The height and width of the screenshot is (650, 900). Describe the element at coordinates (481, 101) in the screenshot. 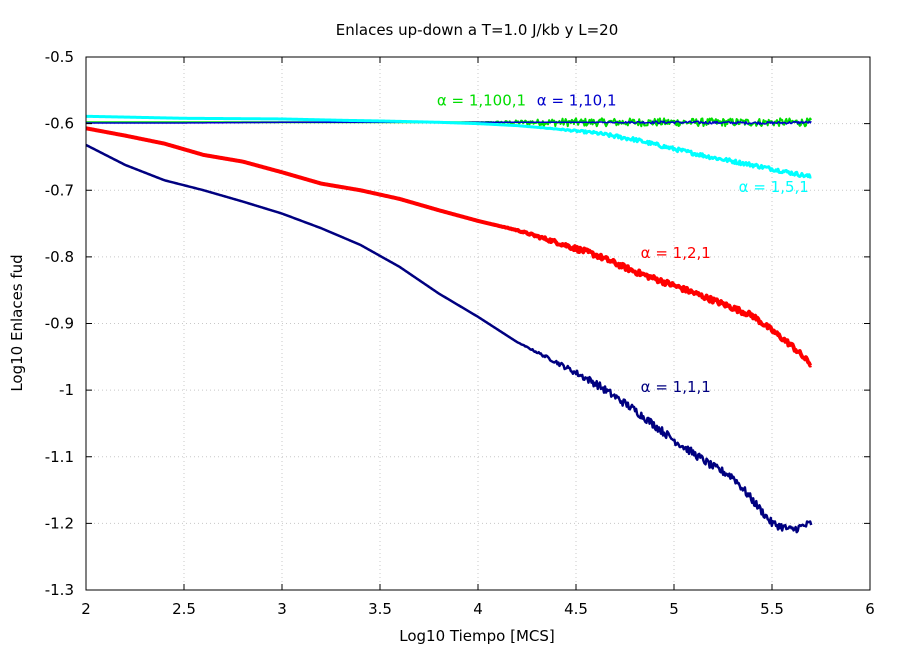

I see `series-annotation: α = 1,100,1` at that location.